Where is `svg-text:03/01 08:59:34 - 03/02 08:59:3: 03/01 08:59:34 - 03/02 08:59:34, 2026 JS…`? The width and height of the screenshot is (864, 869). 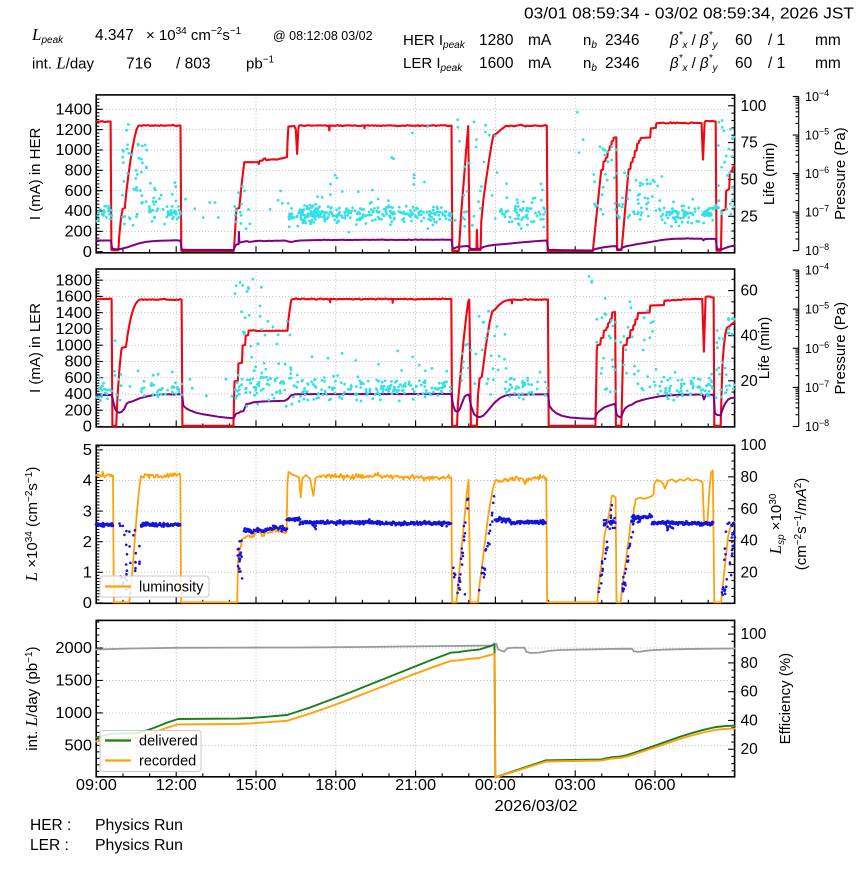
svg-text:03/01 08:59:34 - 03/02 08:59:3: 03/01 08:59:34 - 03/02 08:59:34, 2026 JS… is located at coordinates (689, 14).